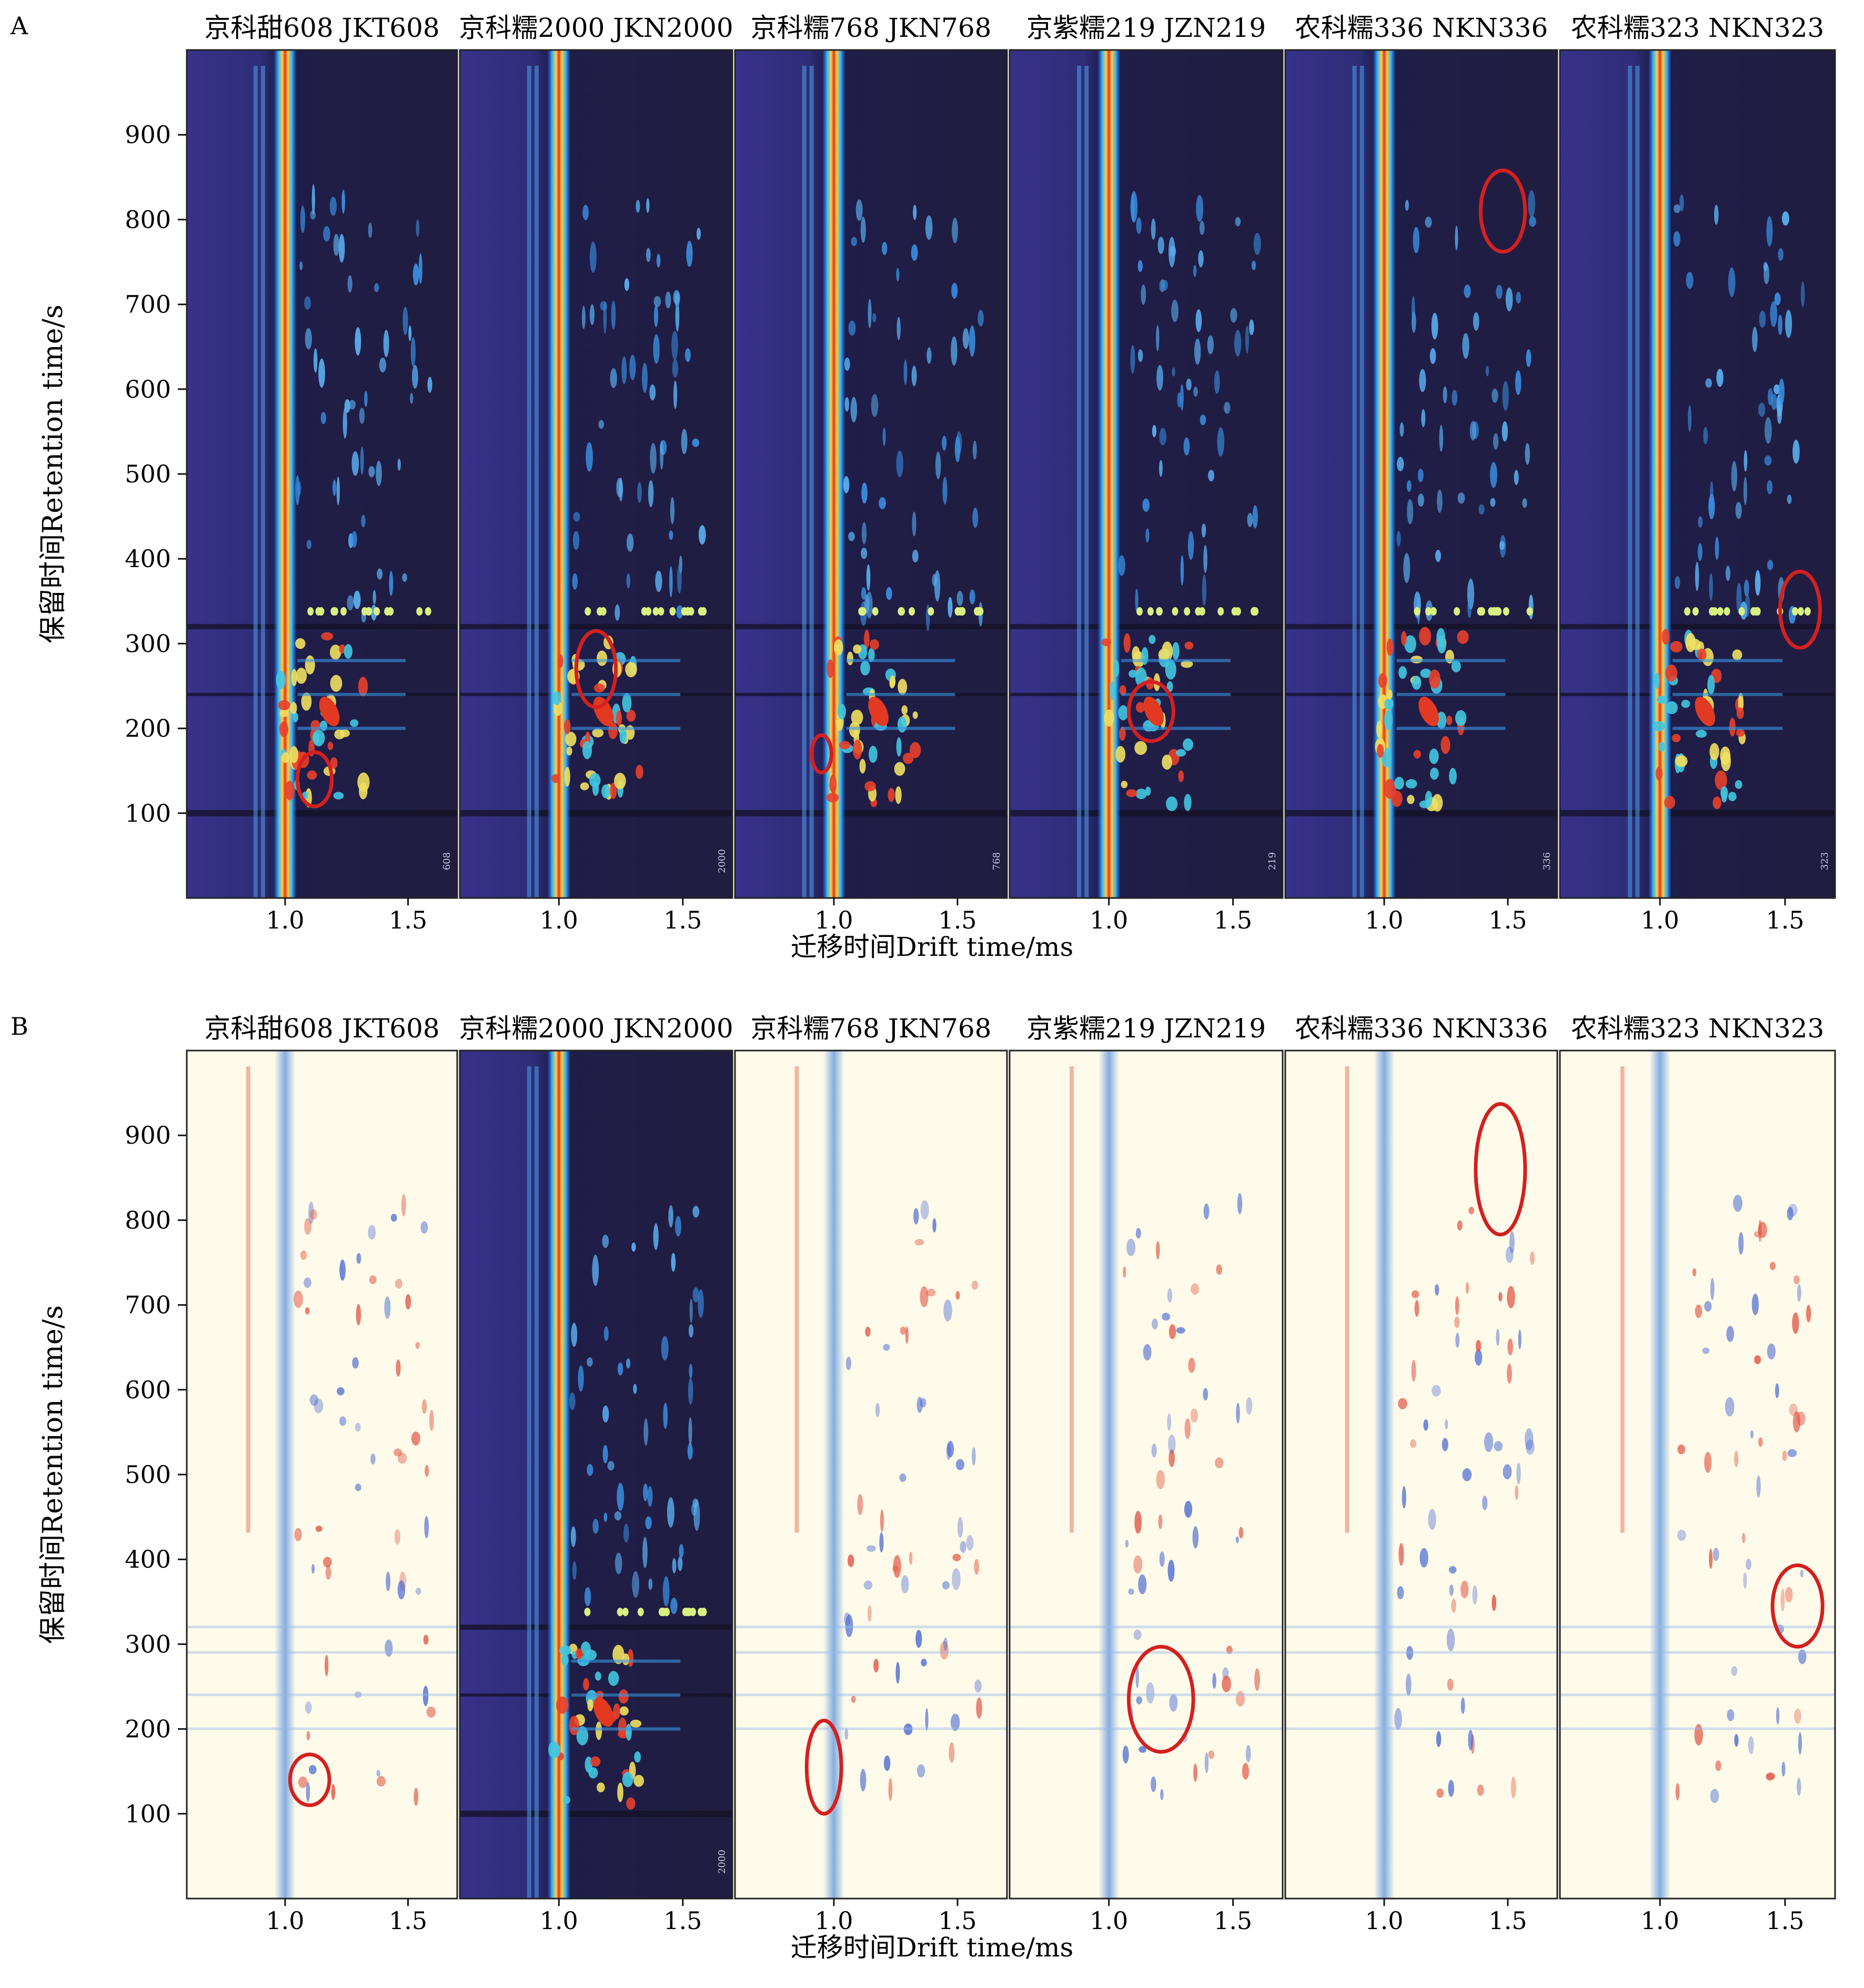  I want to click on plot-background, so click(1147, 1475).